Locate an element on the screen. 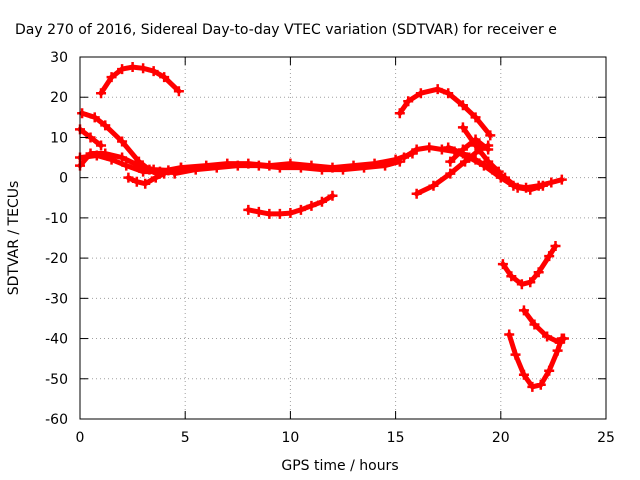 Image resolution: width=640 pixels, height=480 pixels. y-tick-label: 20 is located at coordinates (59, 98).